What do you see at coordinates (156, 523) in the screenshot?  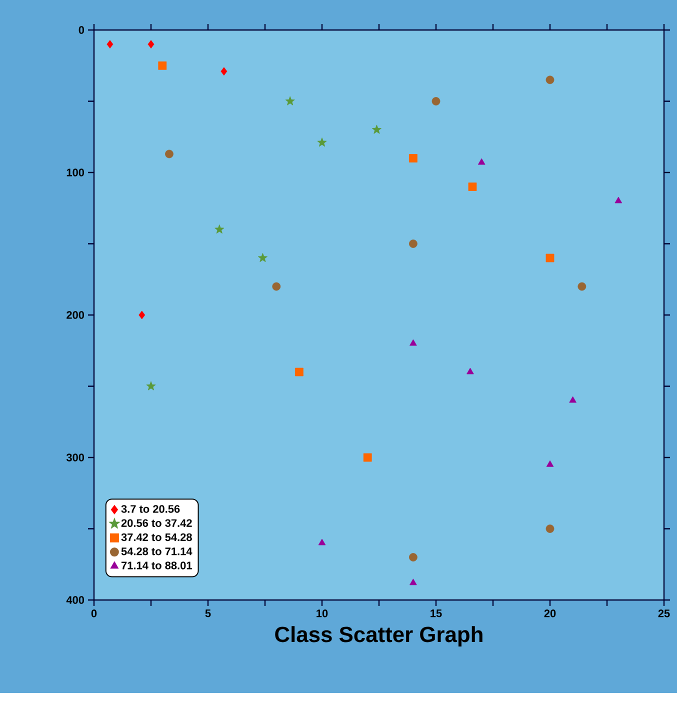 I see `legend-label: 20.56 to 37.42` at bounding box center [156, 523].